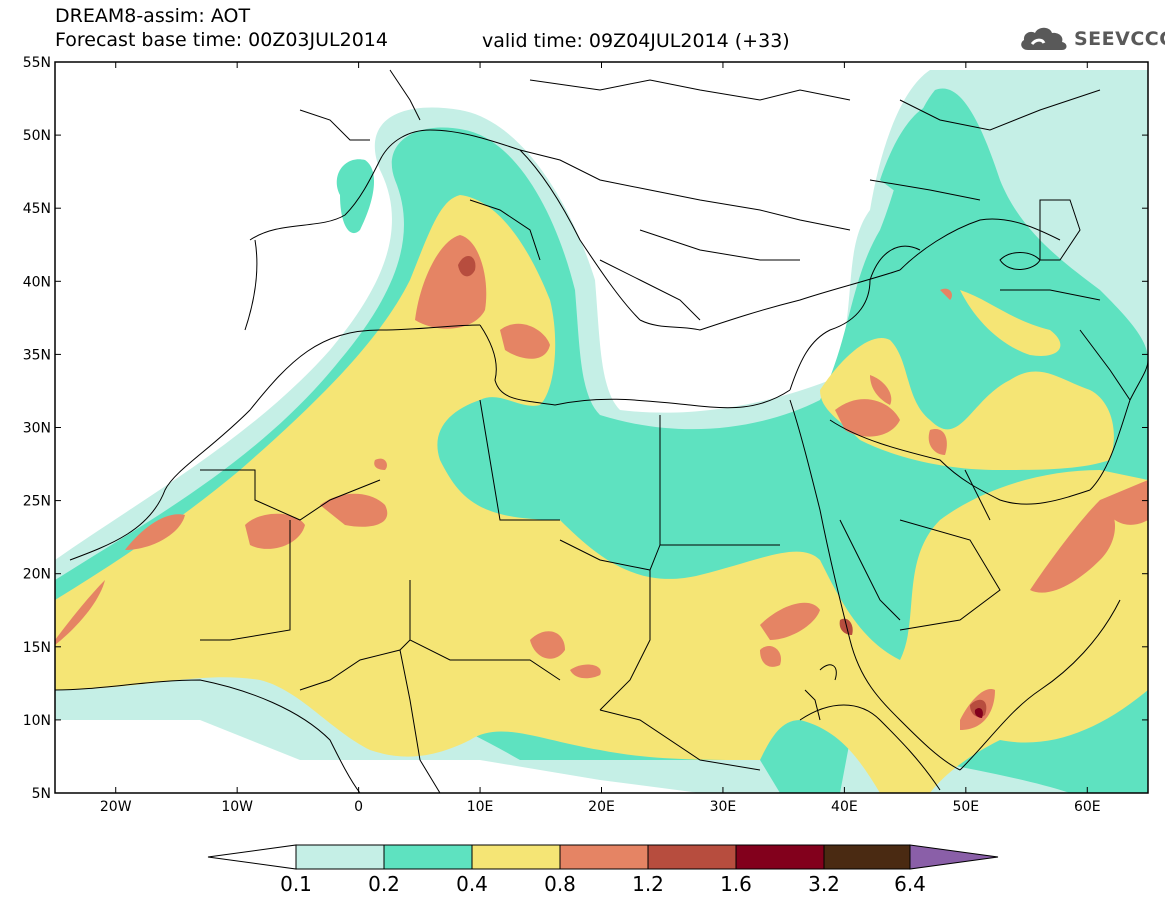  Describe the element at coordinates (723, 807) in the screenshot. I see `lon-tick-label: 30E` at that location.